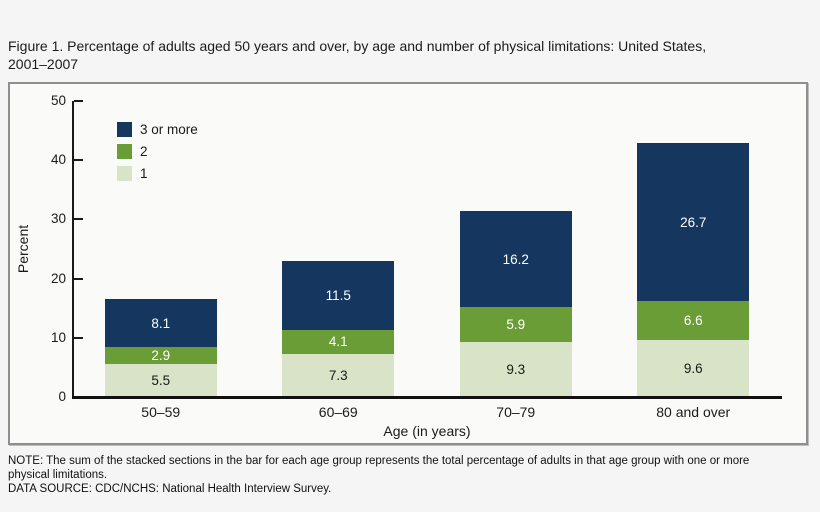 This screenshot has height=512, width=820. I want to click on legend-label: 3 or more, so click(169, 129).